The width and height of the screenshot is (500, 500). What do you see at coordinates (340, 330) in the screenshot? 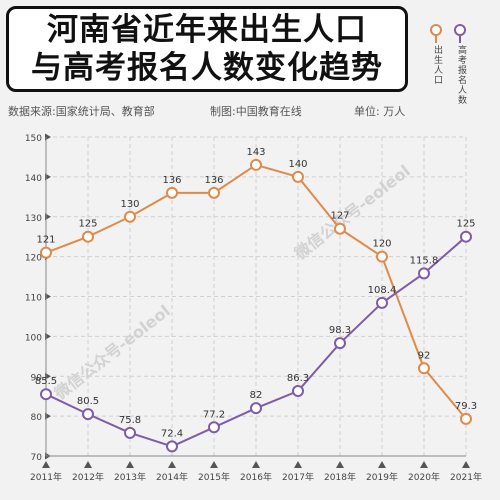
I see `data-label-gaokao: 98.3` at bounding box center [340, 330].